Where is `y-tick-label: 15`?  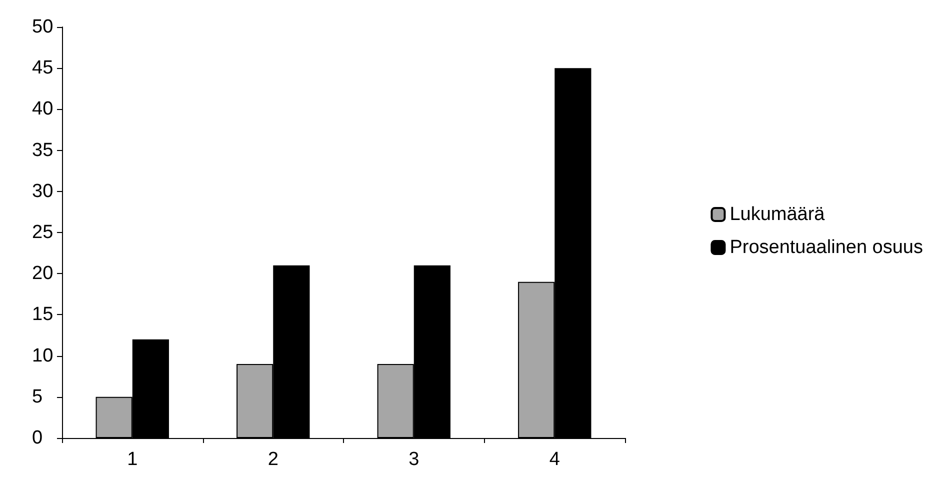 y-tick-label: 15 is located at coordinates (43, 315).